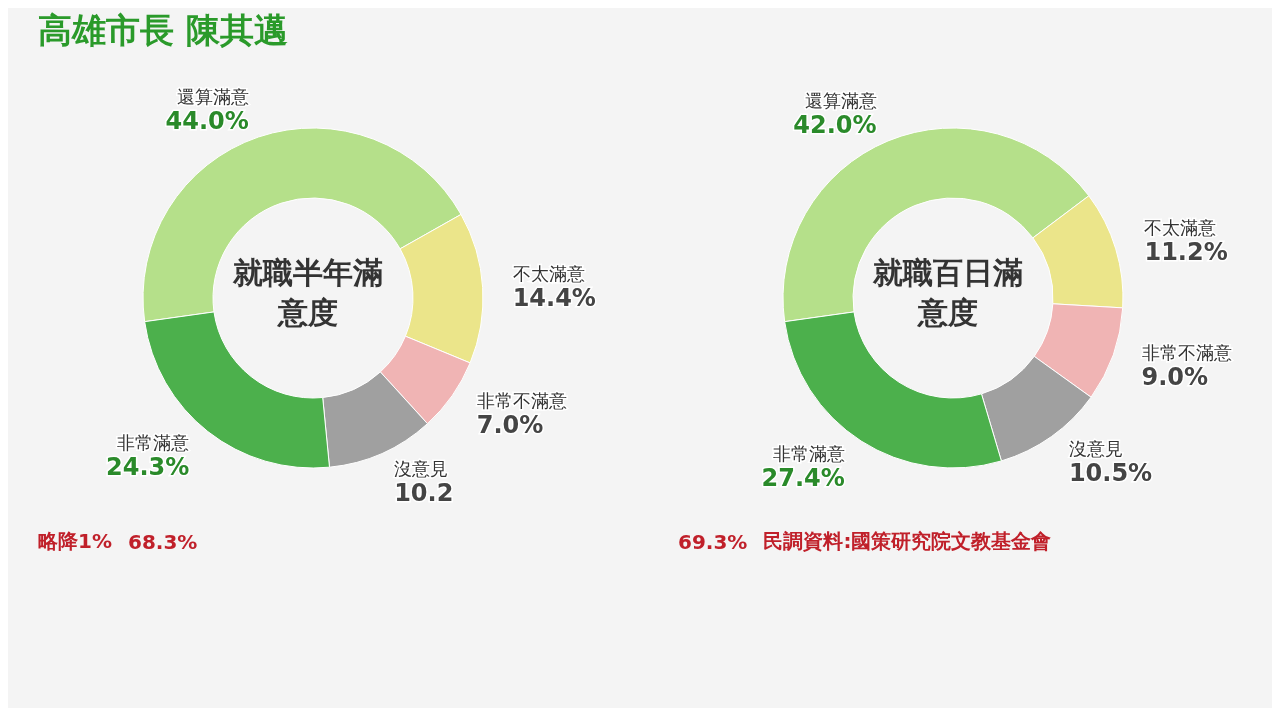 The width and height of the screenshot is (1280, 720). Describe the element at coordinates (1175, 376) in the screenshot. I see `data-label: 9.0%` at that location.